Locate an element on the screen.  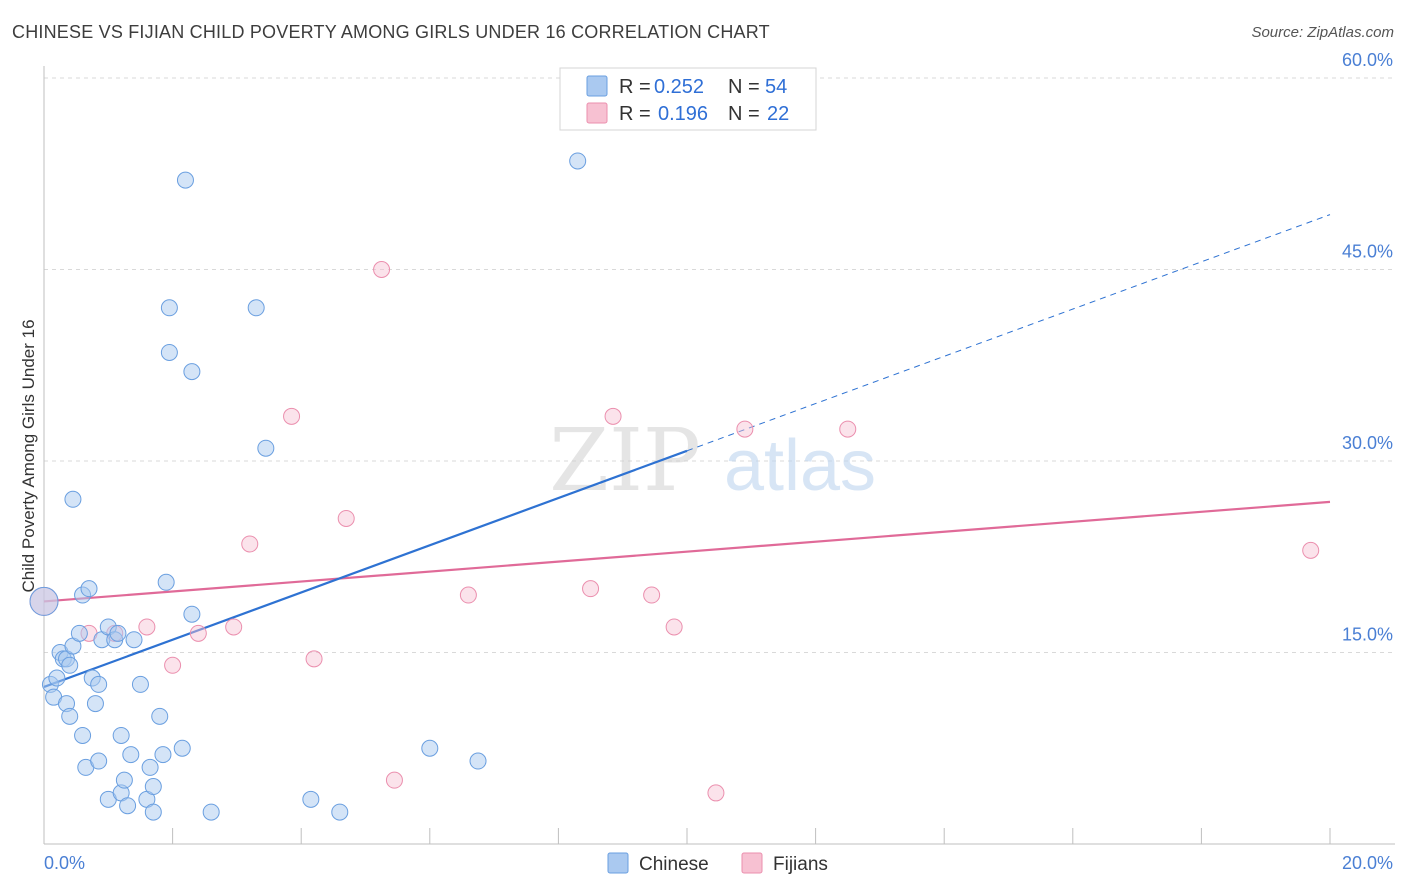
legend-n-value-fijians: 22 is located at coordinates (778, 114).